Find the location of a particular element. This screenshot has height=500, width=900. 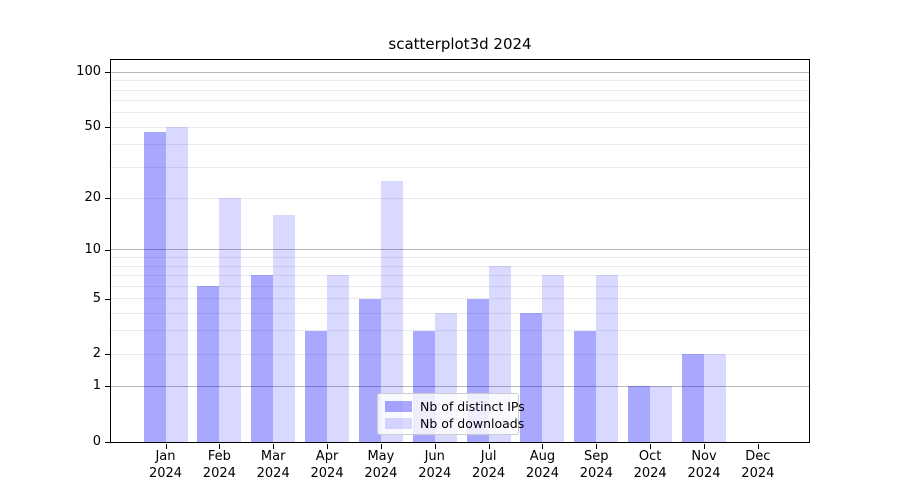

bar-nb-of-downloads-aug is located at coordinates (553, 358).